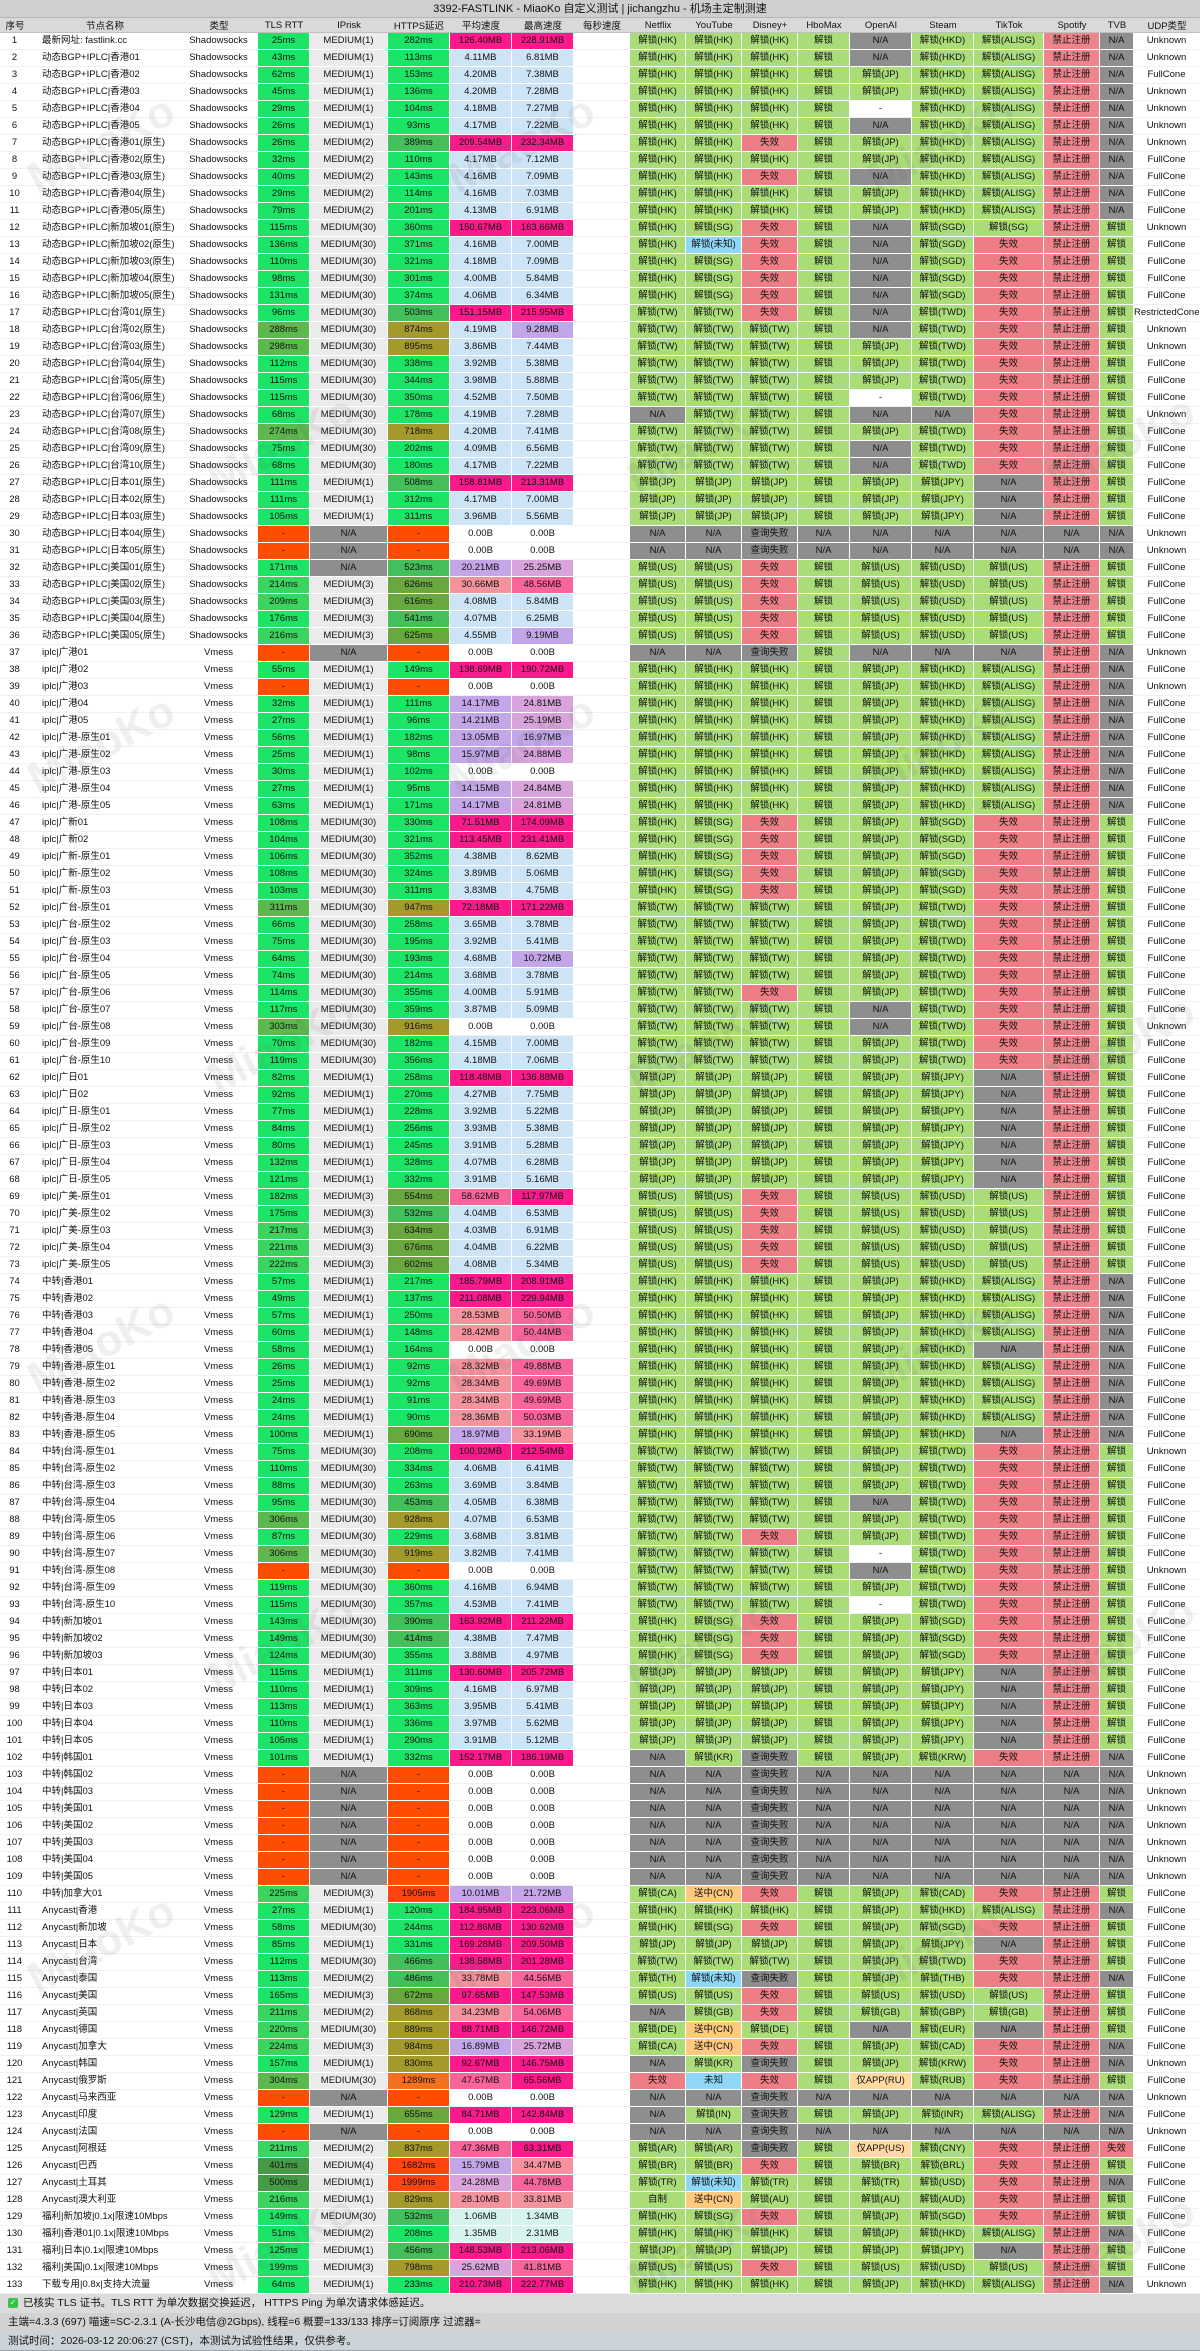  I want to click on cell-tls-rtt: -, so click(284, 2098).